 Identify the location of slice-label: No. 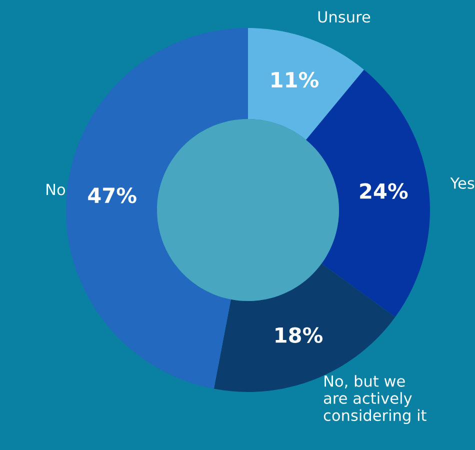
(56, 190).